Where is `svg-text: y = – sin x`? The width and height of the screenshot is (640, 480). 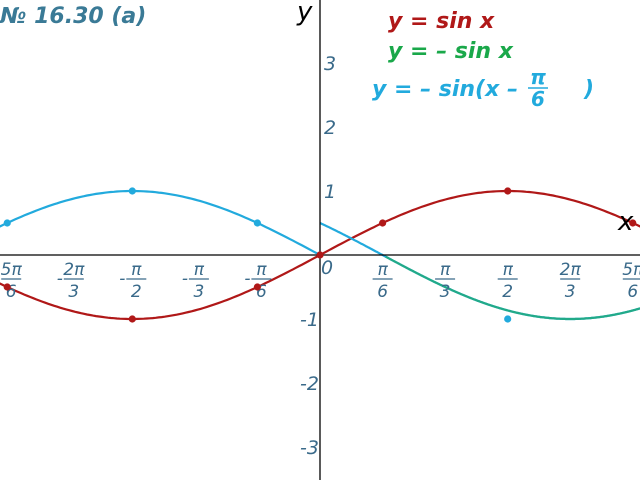 svg-text: y = – sin x is located at coordinates (451, 51).